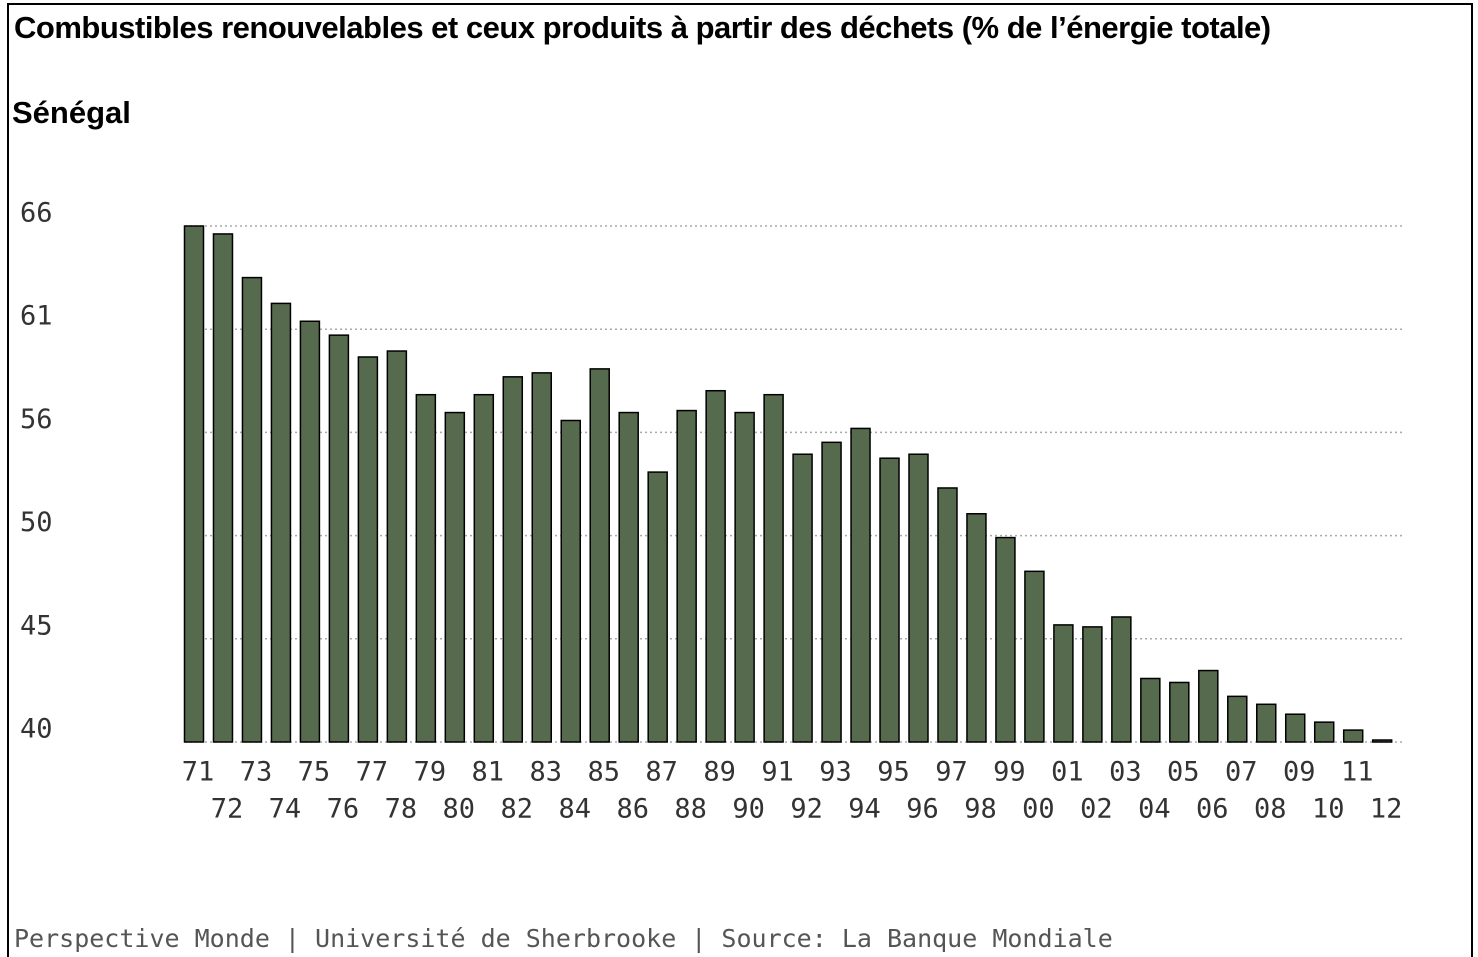 The height and width of the screenshot is (957, 1478). Describe the element at coordinates (36, 729) in the screenshot. I see `y-tick-label: 40` at that location.